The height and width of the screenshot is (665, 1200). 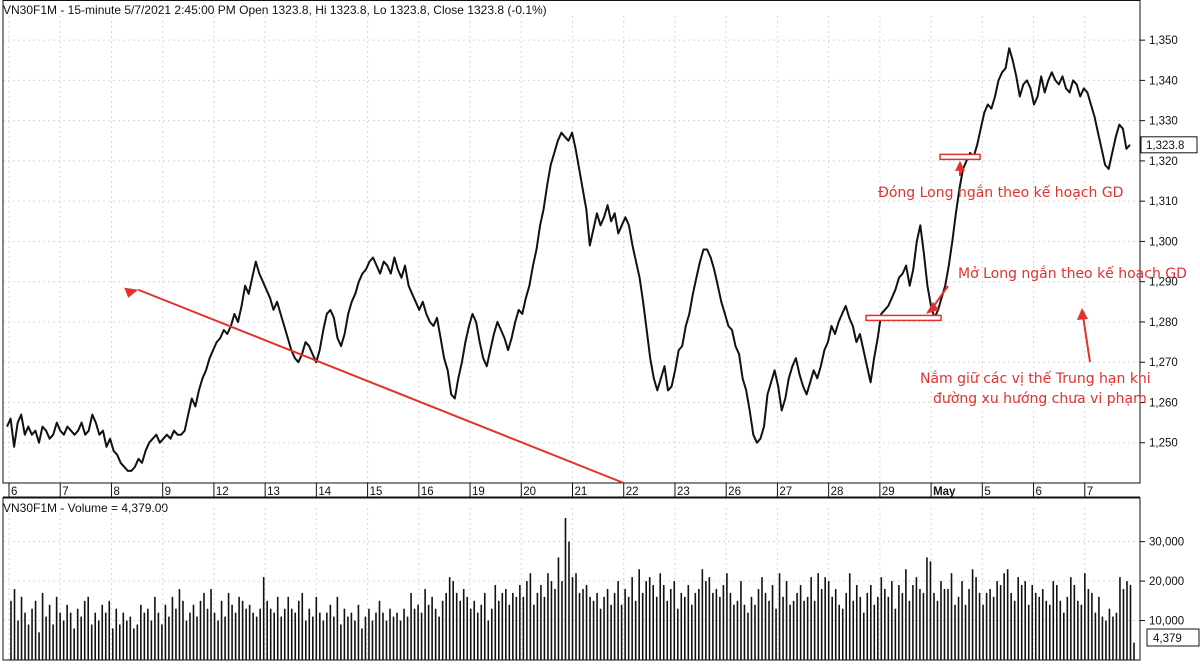 I want to click on price-ytick-label: 1,350, so click(x=1163, y=41).